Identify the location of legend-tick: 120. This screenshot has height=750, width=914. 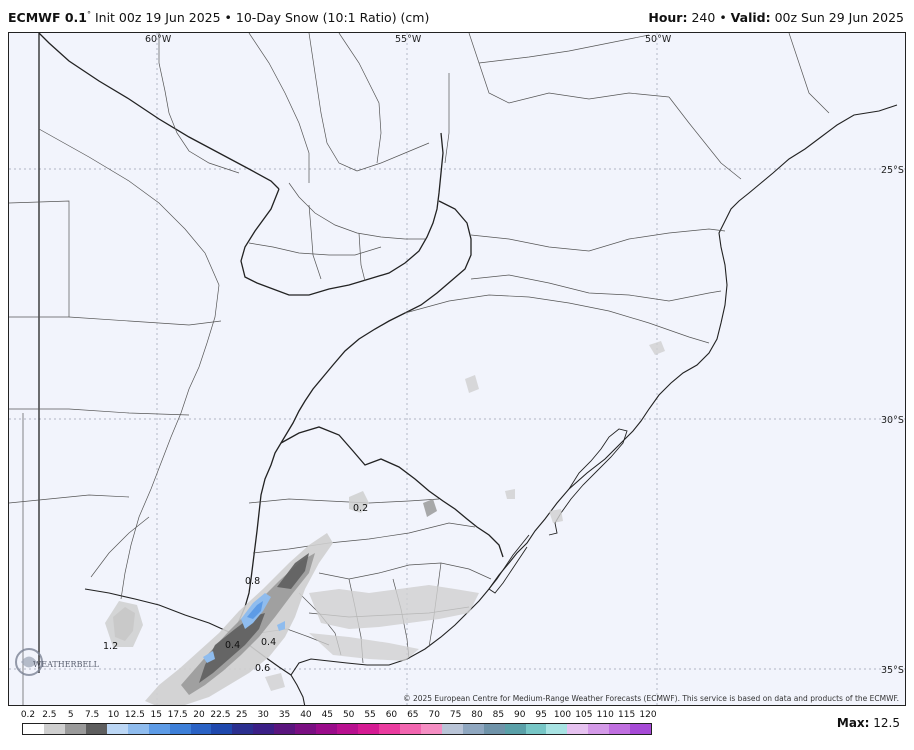
(648, 715).